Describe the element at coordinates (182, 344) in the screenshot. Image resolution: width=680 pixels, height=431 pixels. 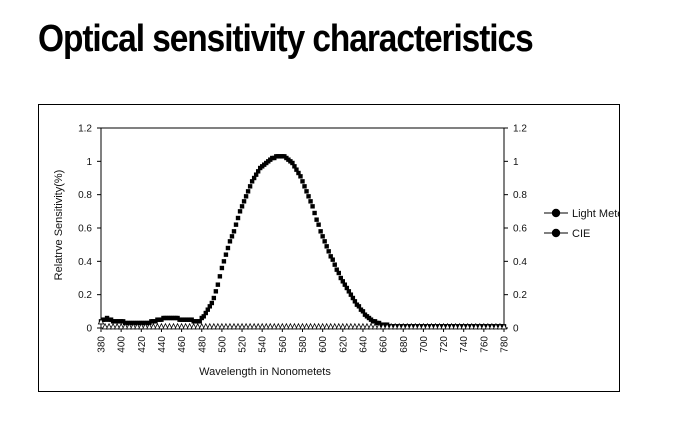
I see `x-tick-label: 460` at that location.